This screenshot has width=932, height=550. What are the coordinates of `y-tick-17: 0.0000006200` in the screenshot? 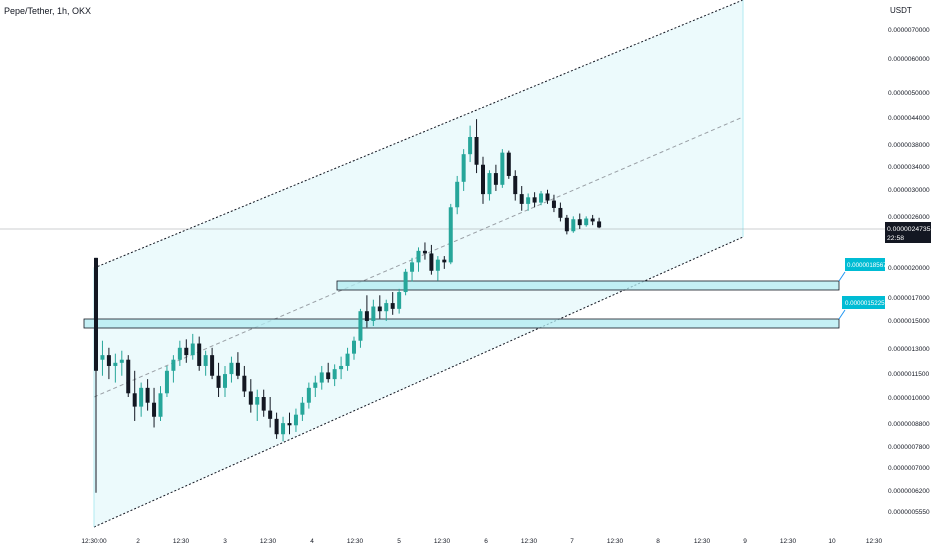 It's located at (909, 491).